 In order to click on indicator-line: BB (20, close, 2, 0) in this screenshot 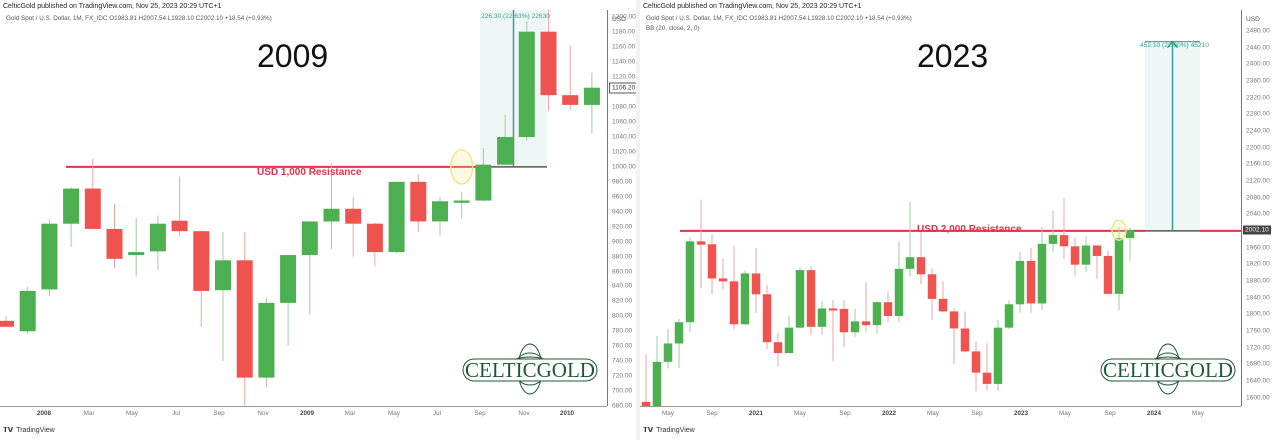, I will do `click(673, 28)`.